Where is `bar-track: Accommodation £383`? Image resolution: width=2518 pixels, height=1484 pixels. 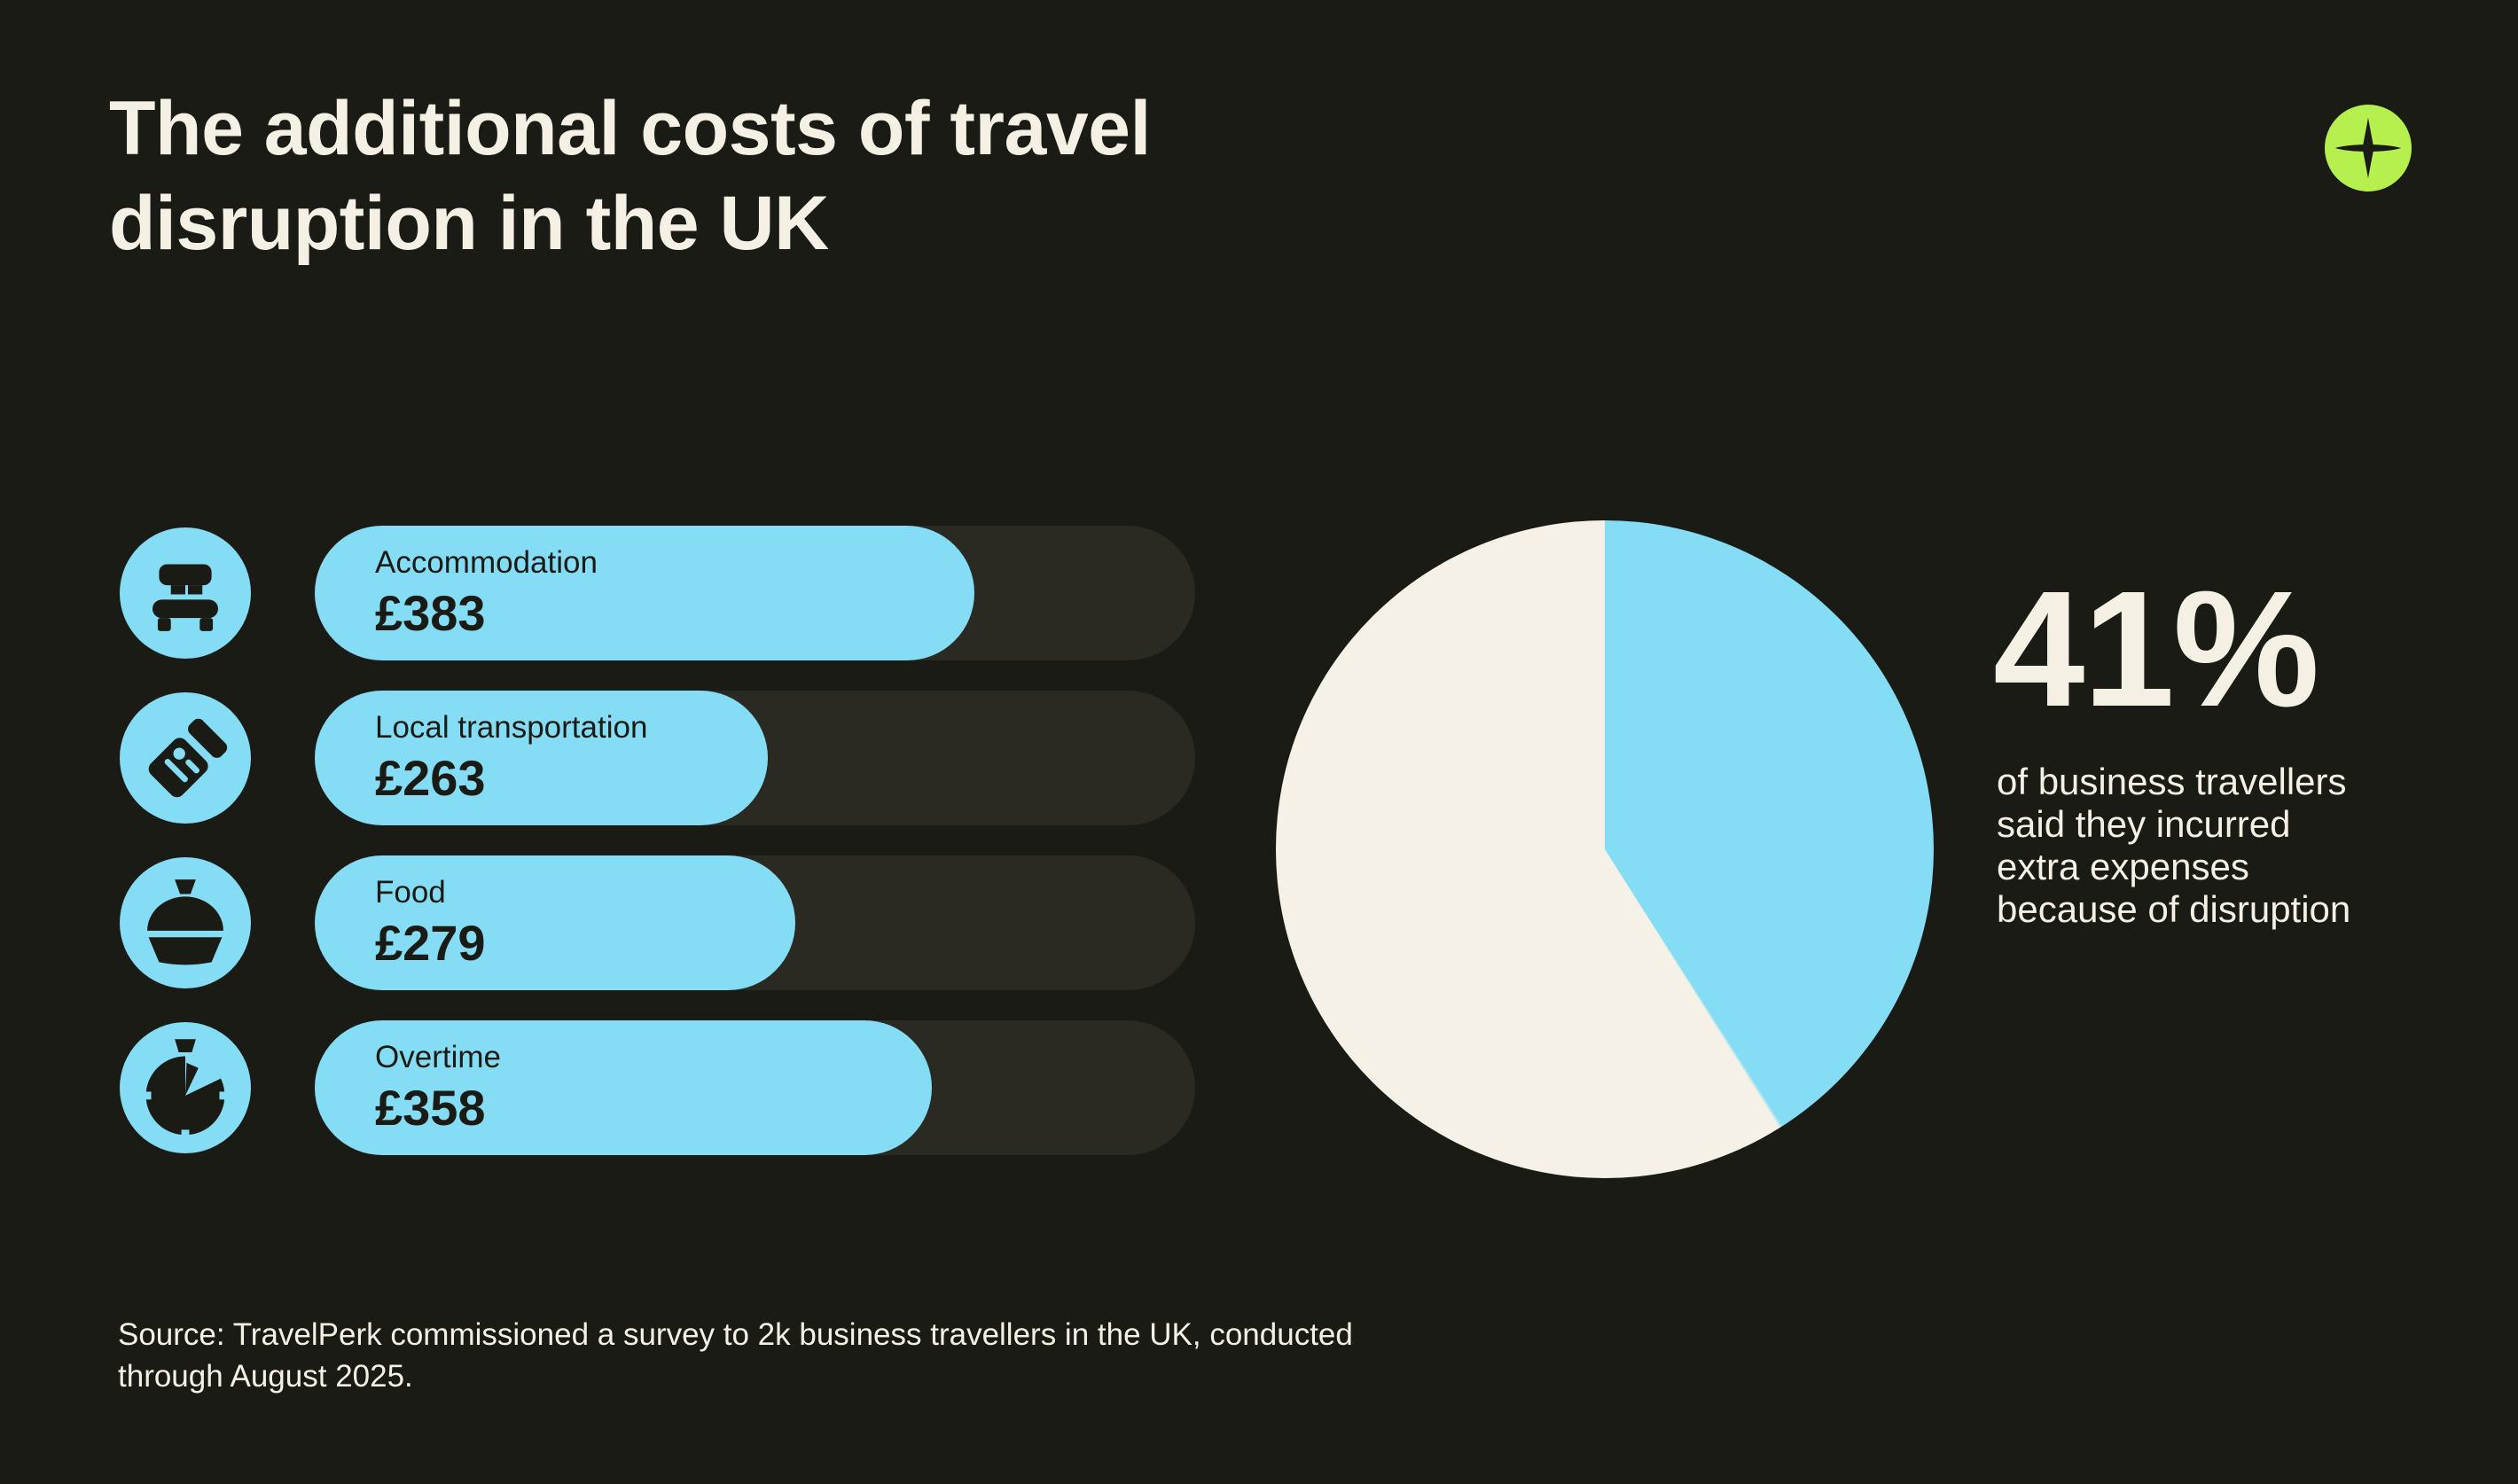
bar-track: Accommodation £383 is located at coordinates (755, 593).